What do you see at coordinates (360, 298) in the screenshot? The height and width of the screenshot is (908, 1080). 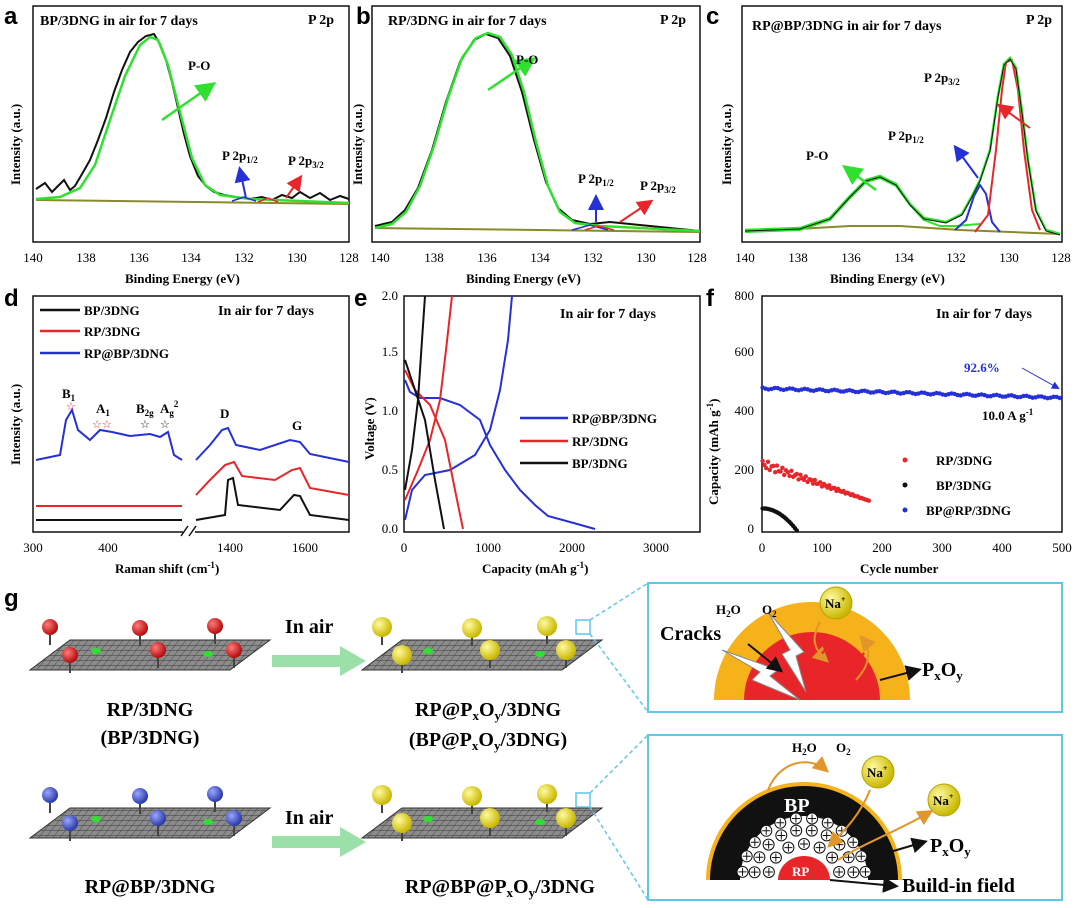 I see `panel-label-e: e` at bounding box center [360, 298].